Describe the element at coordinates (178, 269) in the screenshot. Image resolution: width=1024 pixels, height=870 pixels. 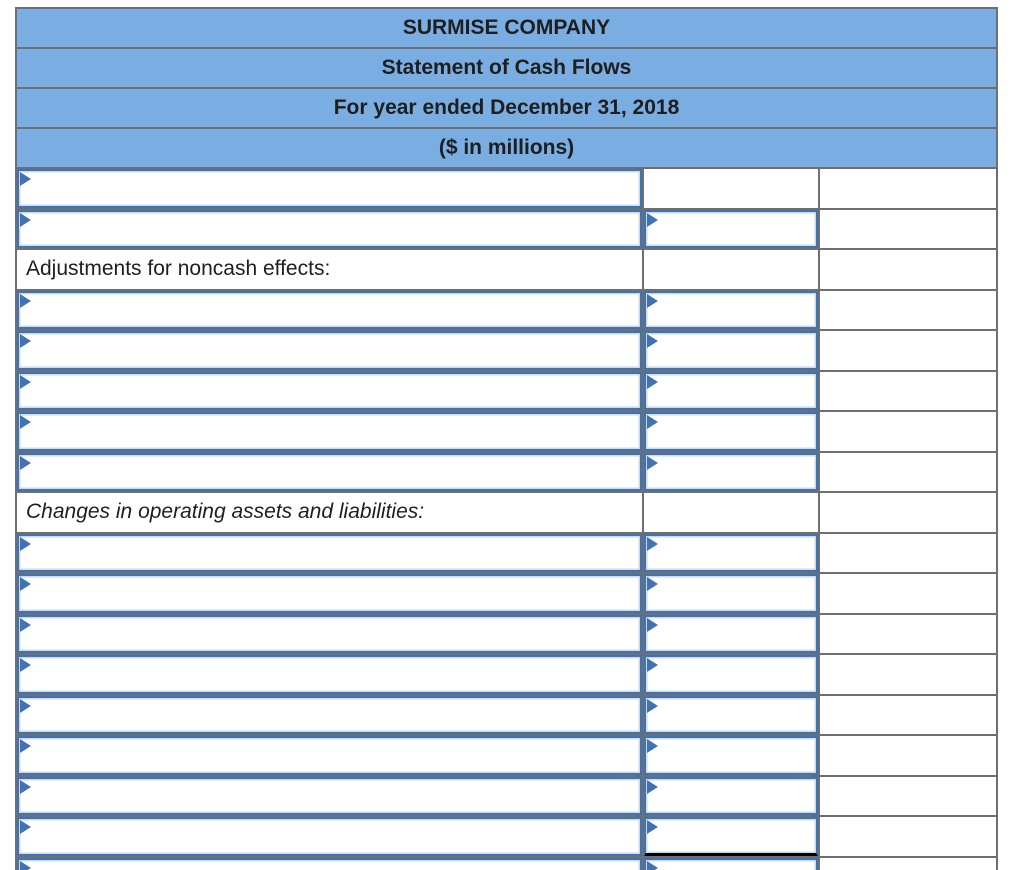
I see `section-label: Adjustments for noncash effects:` at that location.